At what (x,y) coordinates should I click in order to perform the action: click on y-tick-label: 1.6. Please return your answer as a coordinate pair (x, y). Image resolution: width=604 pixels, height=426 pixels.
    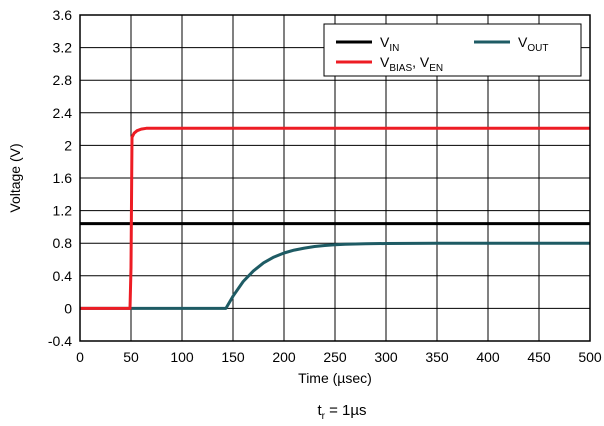
    Looking at the image, I should click on (63, 178).